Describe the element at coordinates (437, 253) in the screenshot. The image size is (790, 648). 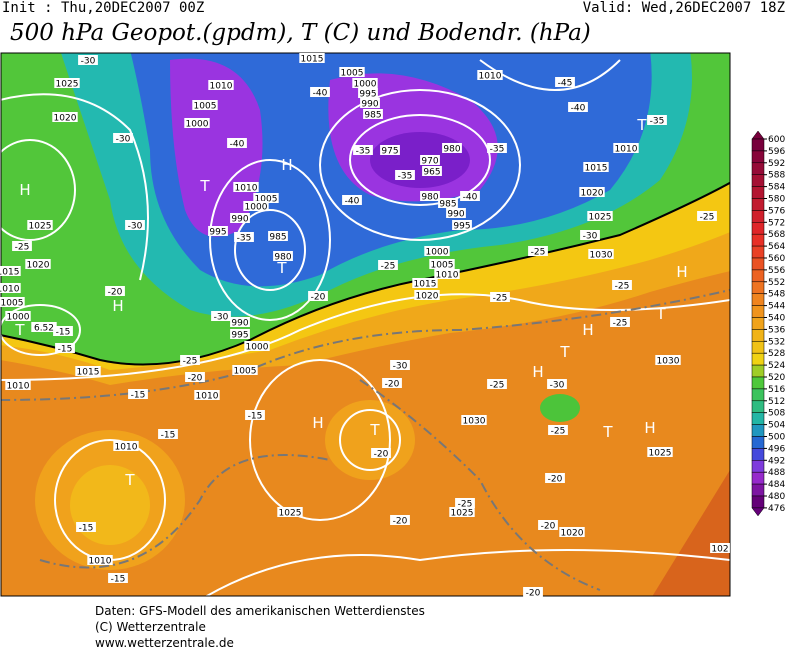
I see `pressure-label: 1000` at that location.